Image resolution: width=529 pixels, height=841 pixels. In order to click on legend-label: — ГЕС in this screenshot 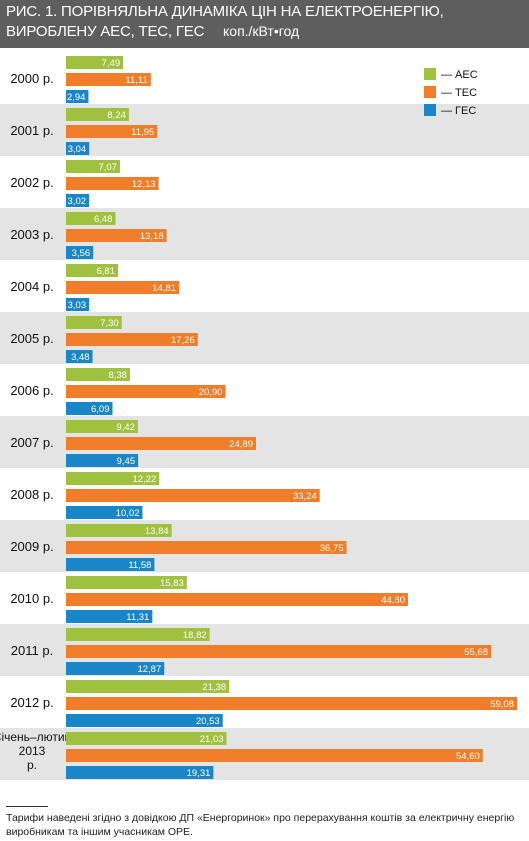, I will do `click(458, 111)`.